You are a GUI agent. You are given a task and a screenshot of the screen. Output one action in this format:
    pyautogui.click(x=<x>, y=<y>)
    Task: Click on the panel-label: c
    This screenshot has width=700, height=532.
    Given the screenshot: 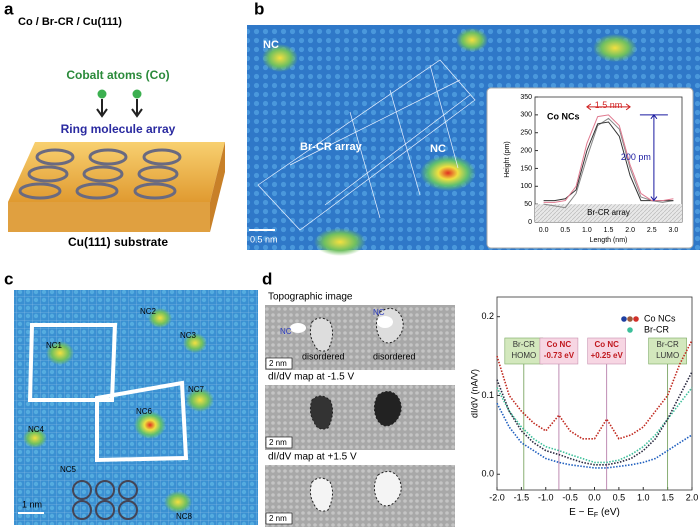 What is the action you would take?
    pyautogui.click(x=8, y=278)
    